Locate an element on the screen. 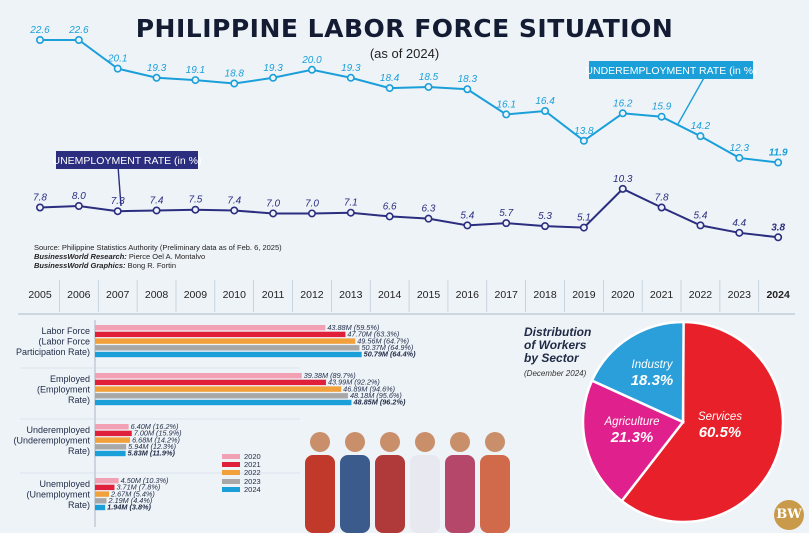 The image size is (809, 533). legend-item-2023: 2023 is located at coordinates (241, 481).